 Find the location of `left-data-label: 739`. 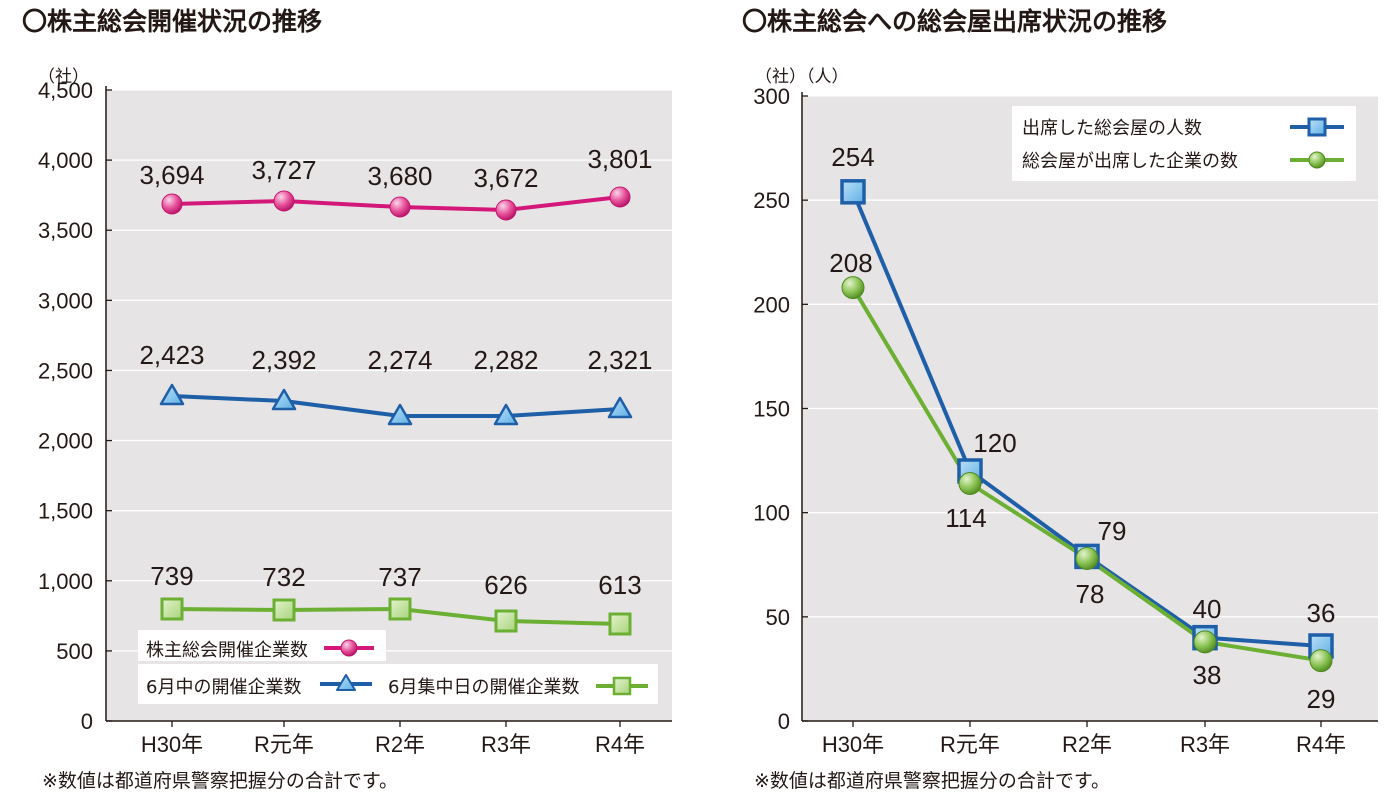

left-data-label: 739 is located at coordinates (171, 576).